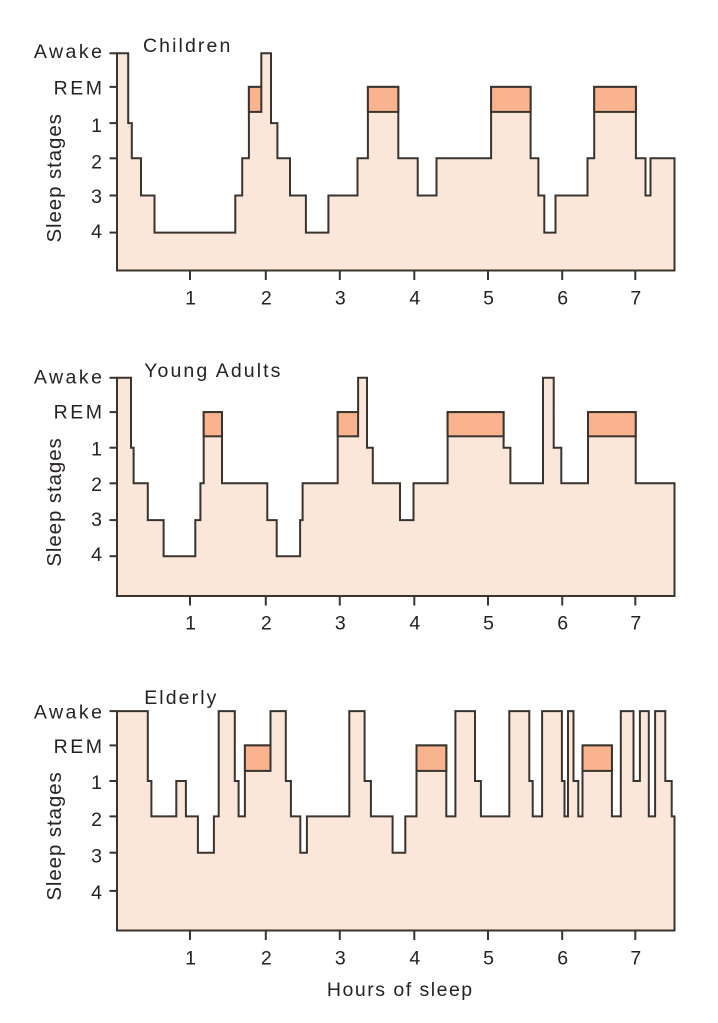  Describe the element at coordinates (181, 698) in the screenshot. I see `svg-text: Elderly` at that location.